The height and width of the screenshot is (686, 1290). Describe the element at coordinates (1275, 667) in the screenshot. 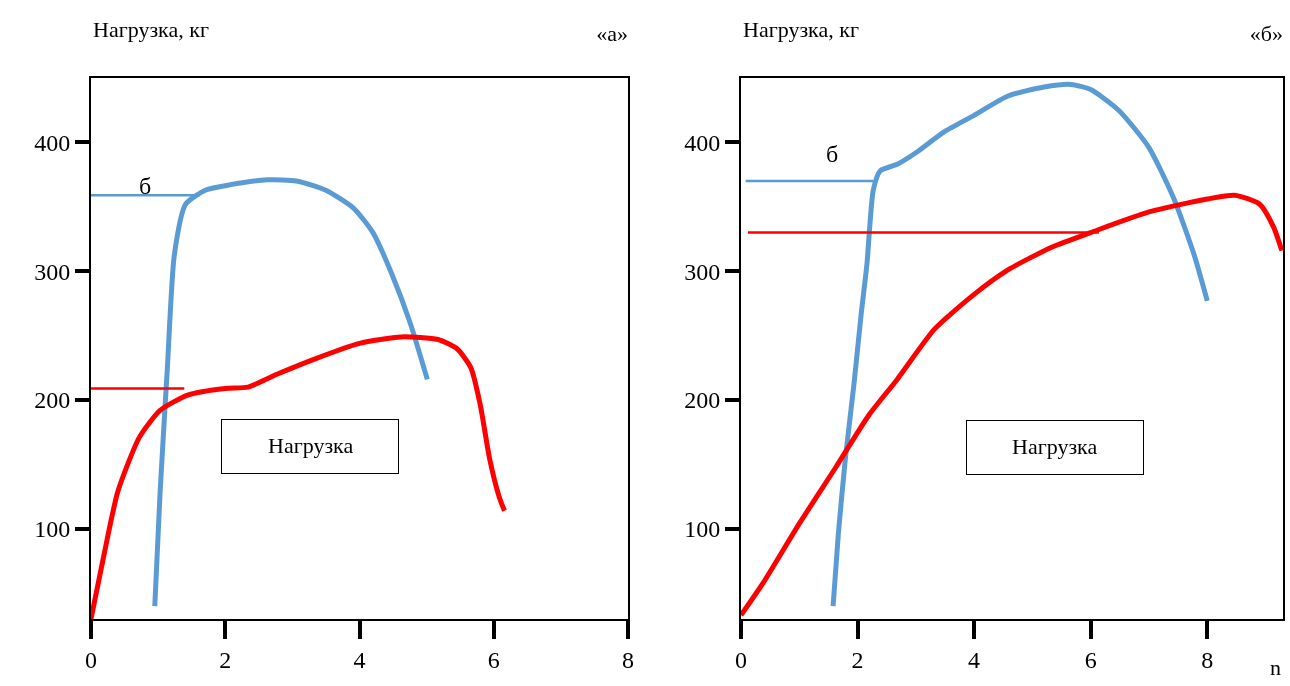

I see `x-axis-title: n` at that location.